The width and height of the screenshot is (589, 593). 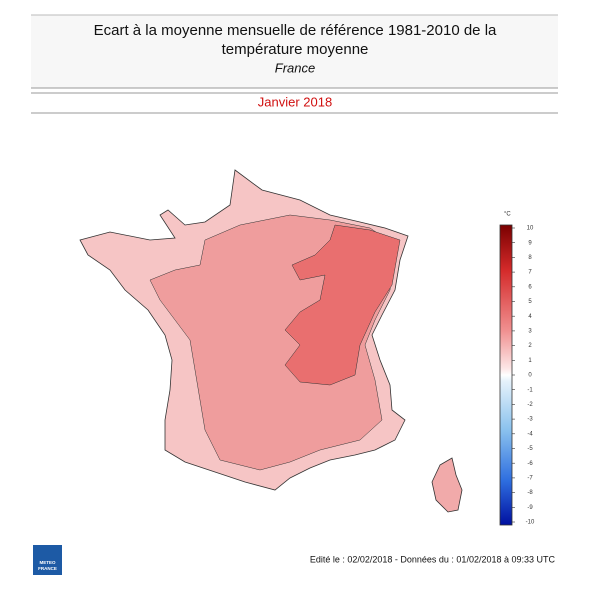 I want to click on colorbar-label: 3, so click(x=530, y=331).